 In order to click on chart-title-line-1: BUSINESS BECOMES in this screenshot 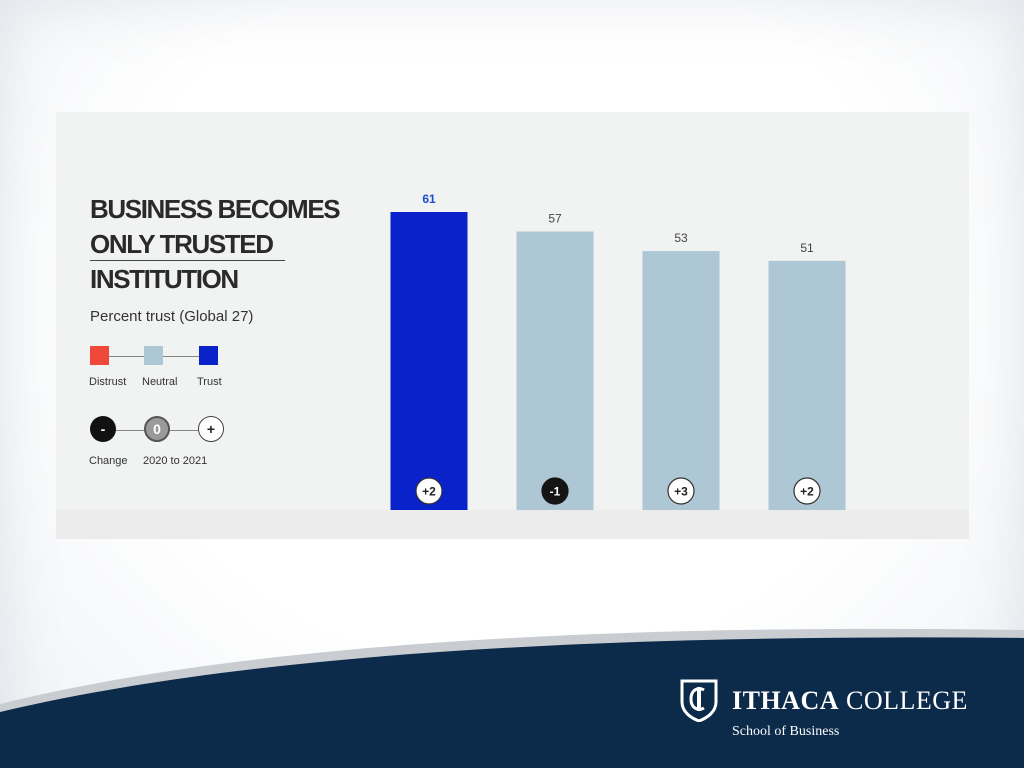, I will do `click(215, 209)`.